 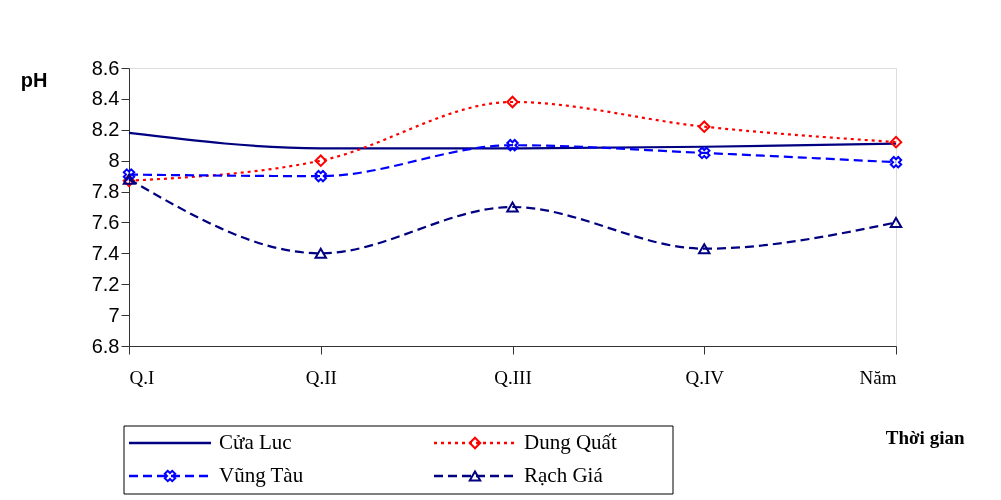 I want to click on x-tick-label: Q.IV, so click(x=705, y=377).